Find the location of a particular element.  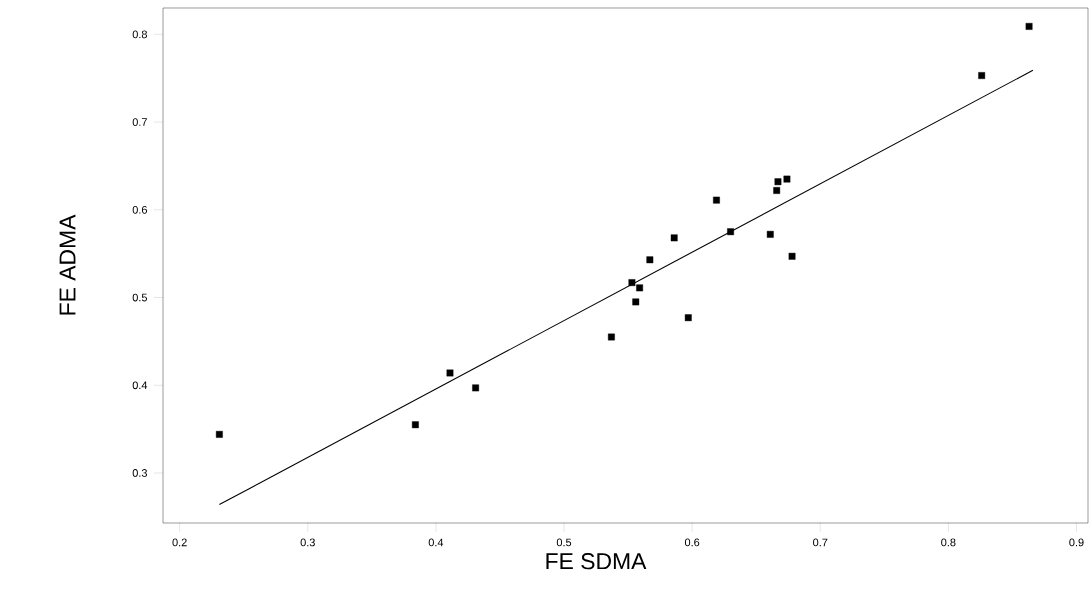

y-tick-label: 0.8 is located at coordinates (139, 34).